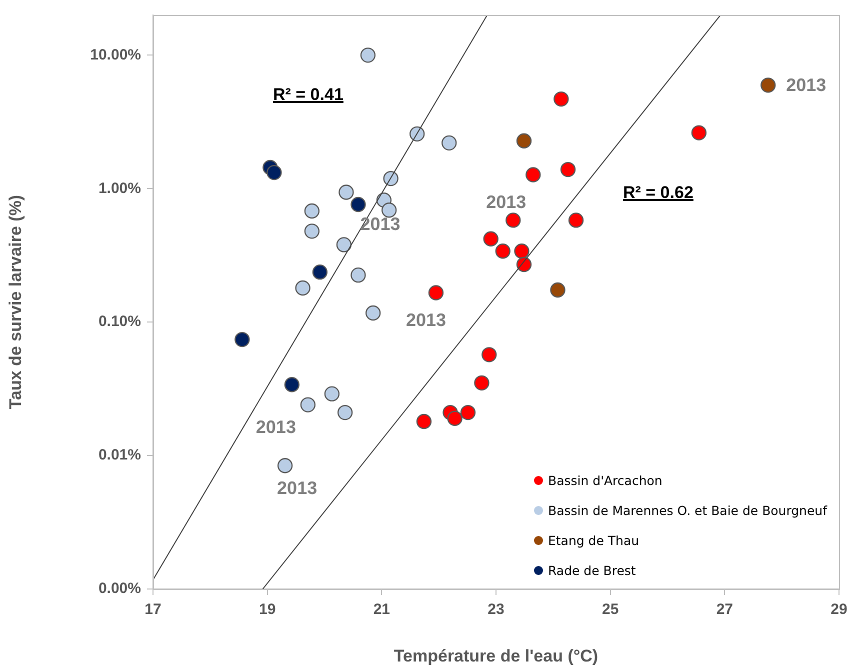  Describe the element at coordinates (725, 609) in the screenshot. I see `x-tick-label: 27` at that location.